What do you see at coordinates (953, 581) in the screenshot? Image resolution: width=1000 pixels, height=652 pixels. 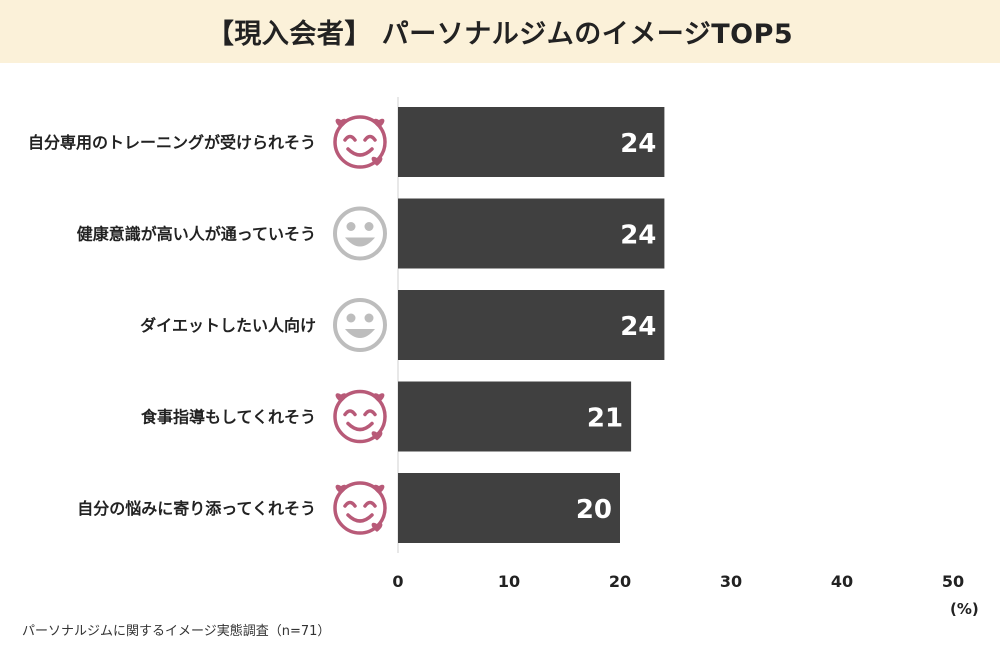 I see `x-tick-label: 50` at bounding box center [953, 581].